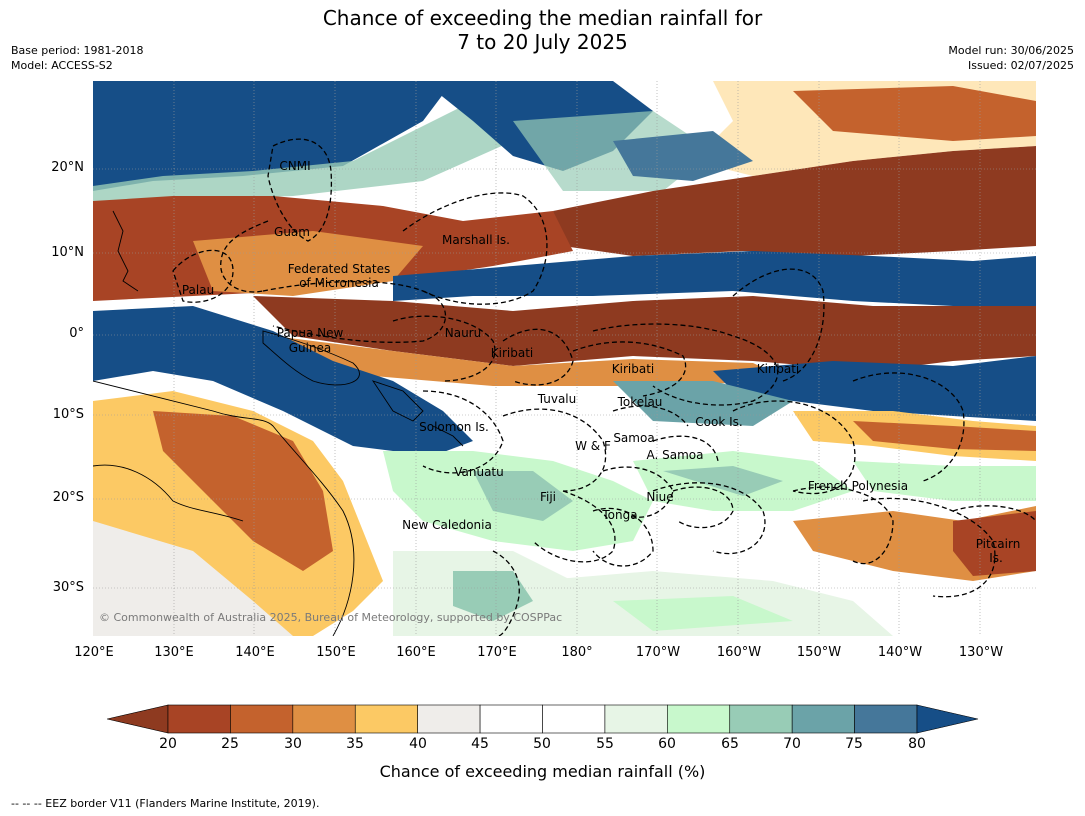  What do you see at coordinates (605, 744) in the screenshot?
I see `colorbar-tick-55: 55` at bounding box center [605, 744].